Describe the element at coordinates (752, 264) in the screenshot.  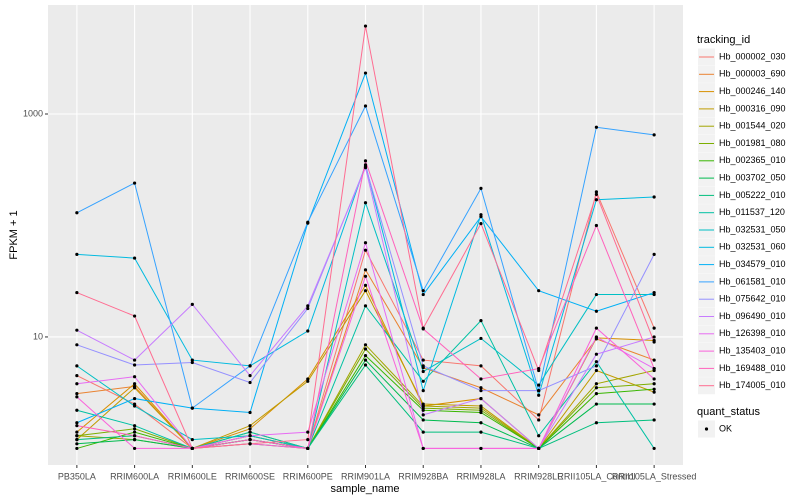
I see `legend-label: Hb_034579_010` at that location.